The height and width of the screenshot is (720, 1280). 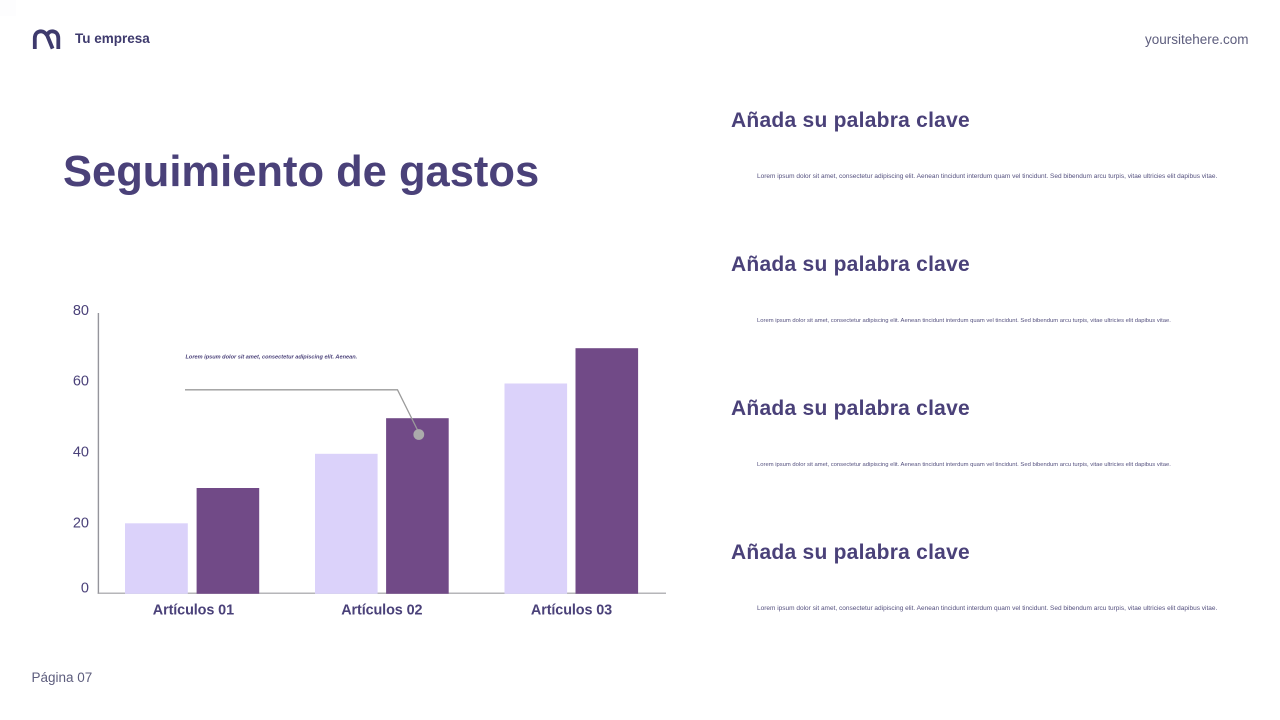 What do you see at coordinates (81, 524) in the screenshot?
I see `svg-text: 20` at bounding box center [81, 524].